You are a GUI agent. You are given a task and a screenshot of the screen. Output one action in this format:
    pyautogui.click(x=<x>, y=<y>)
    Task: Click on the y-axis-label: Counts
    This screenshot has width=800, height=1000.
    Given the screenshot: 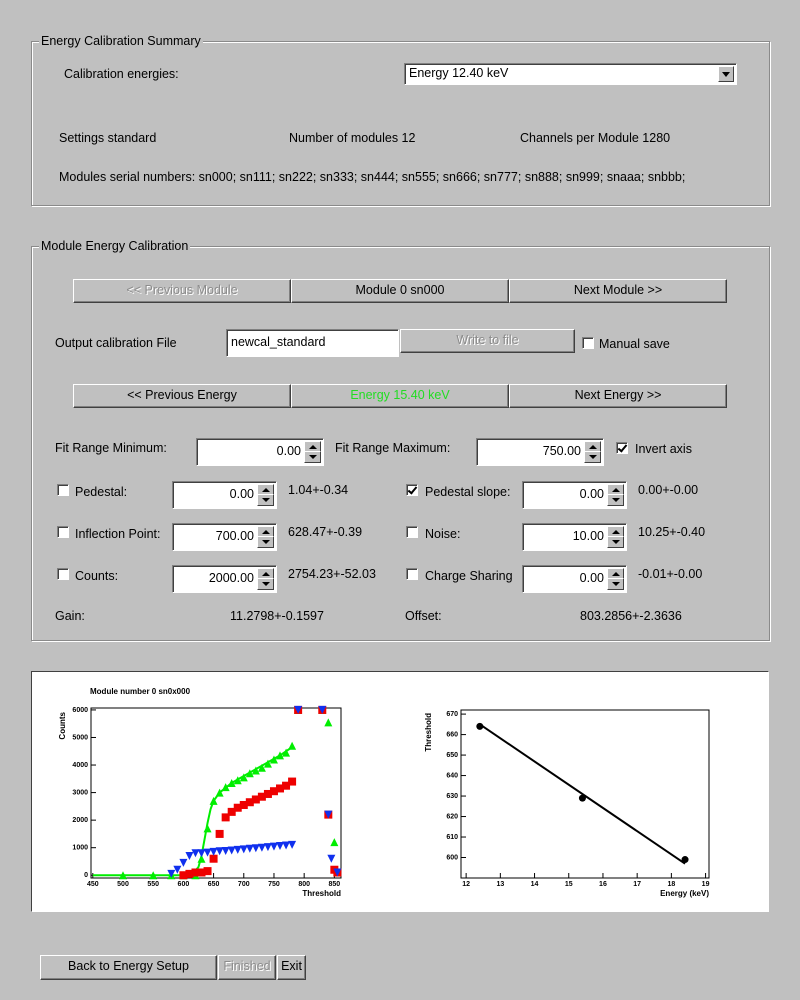 What is the action you would take?
    pyautogui.click(x=62, y=725)
    